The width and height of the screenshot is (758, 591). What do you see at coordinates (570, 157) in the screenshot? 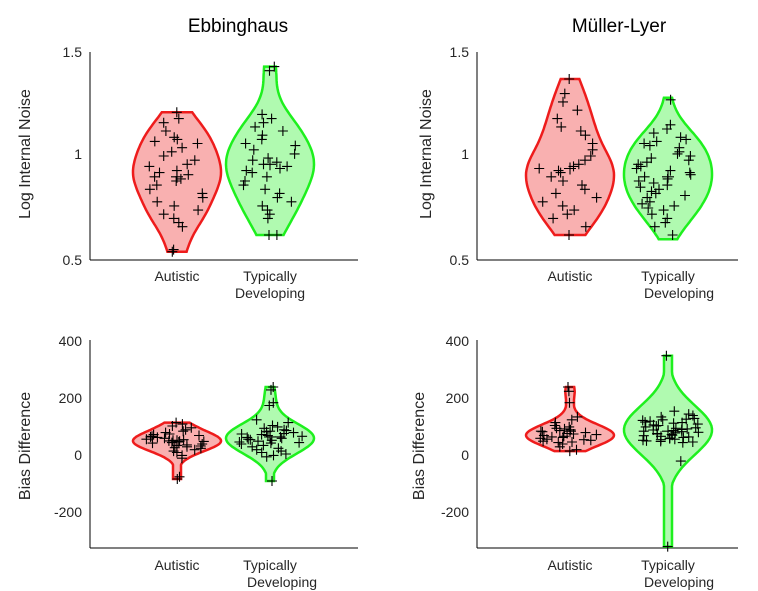
I see `violin-autistic` at bounding box center [570, 157].